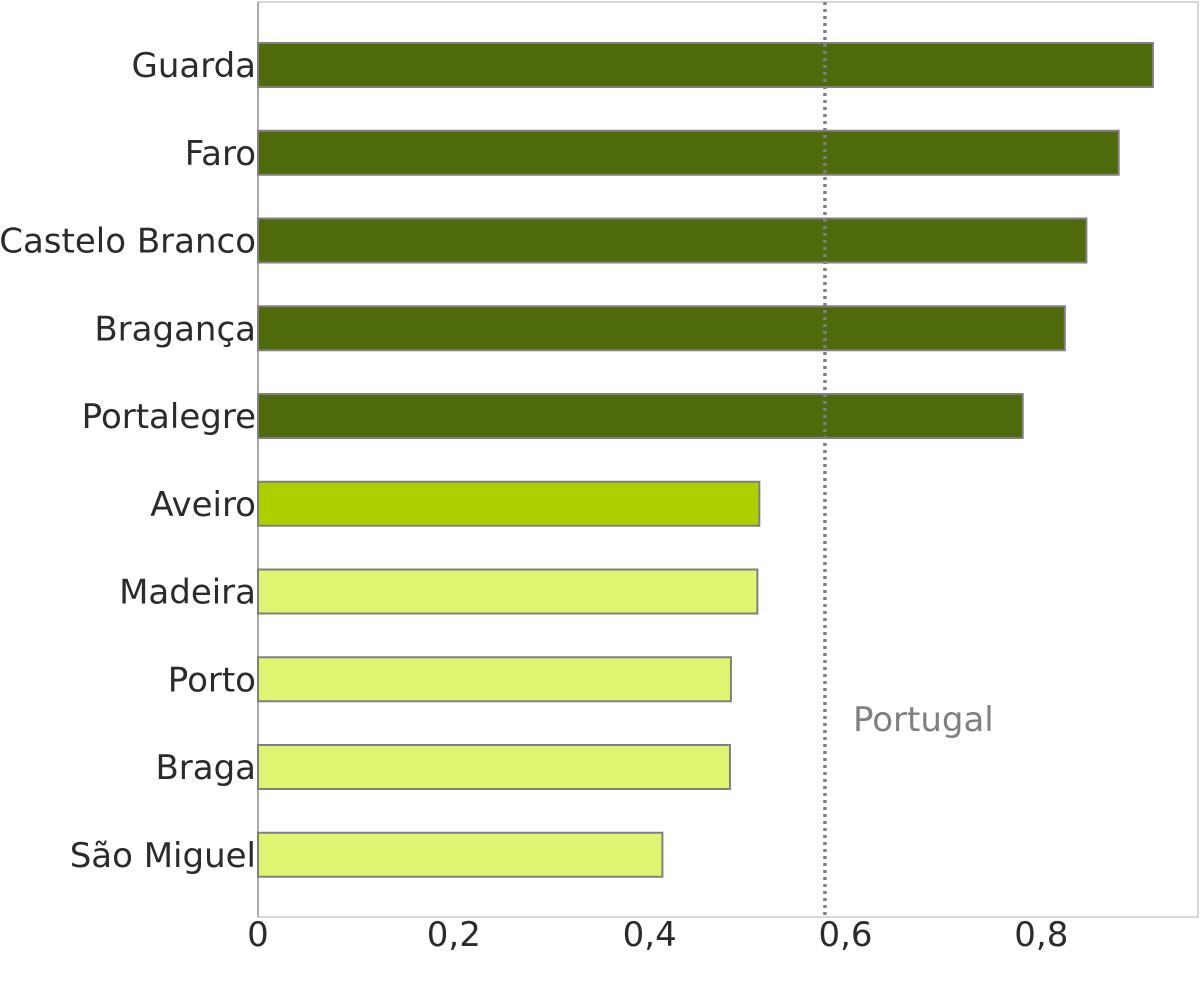  Describe the element at coordinates (175, 329) in the screenshot. I see `category-label: Bragança` at that location.